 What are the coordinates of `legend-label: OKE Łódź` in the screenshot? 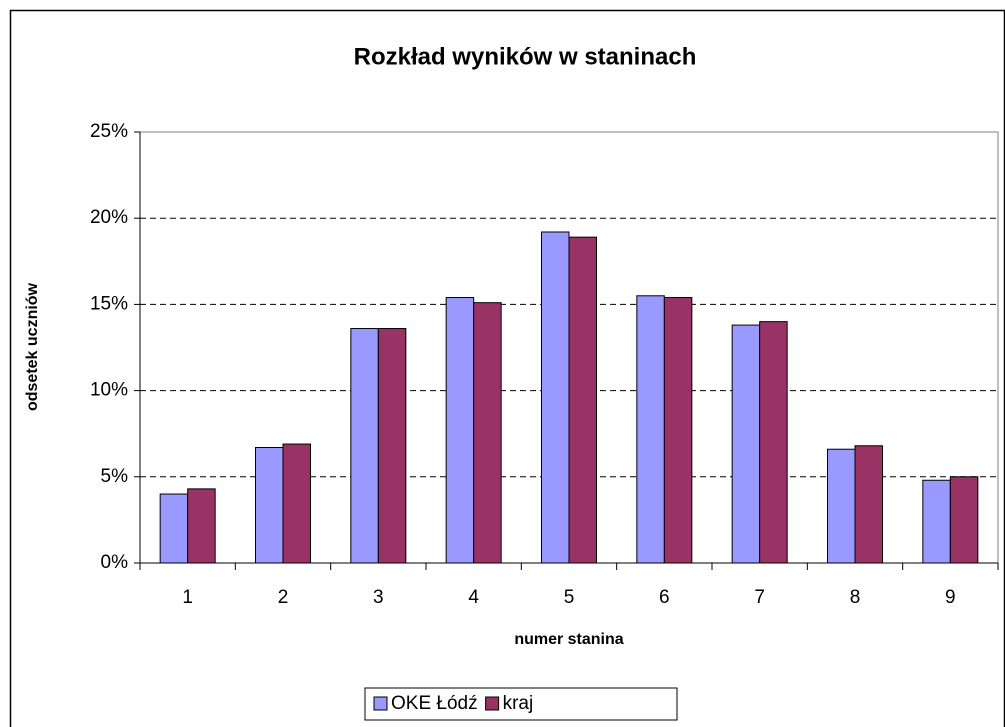 It's located at (434, 703).